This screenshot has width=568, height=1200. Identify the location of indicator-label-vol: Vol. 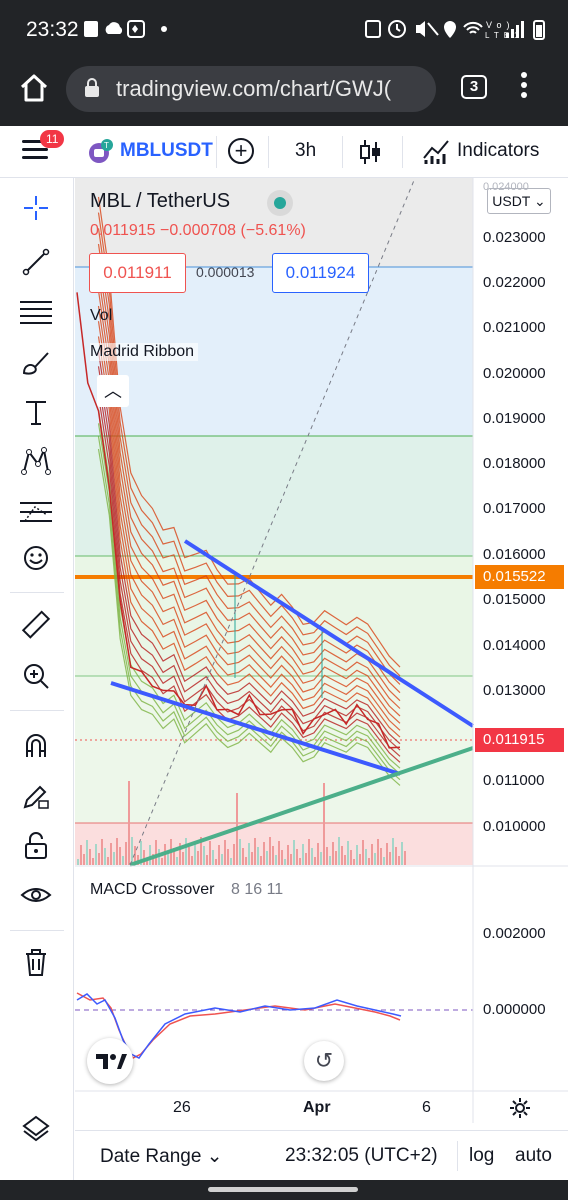
(101, 315).